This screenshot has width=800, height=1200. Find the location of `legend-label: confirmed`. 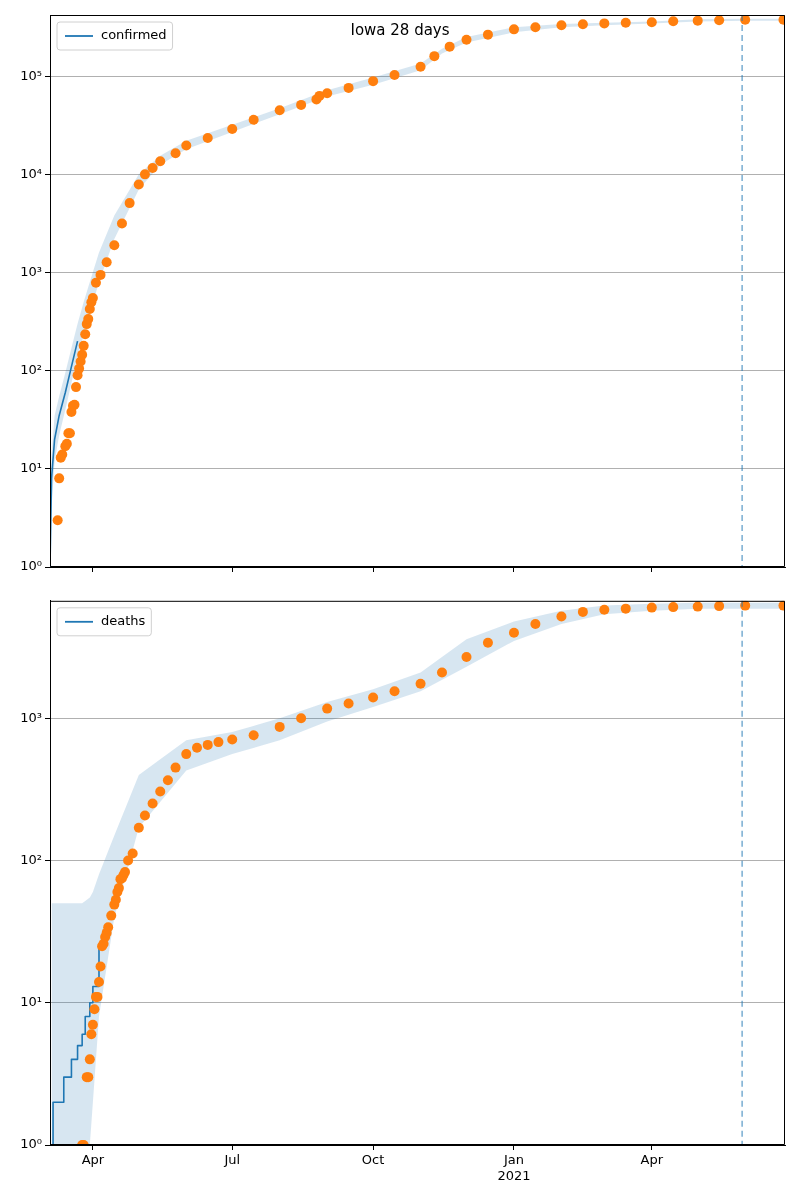

legend-label: confirmed is located at coordinates (134, 35).